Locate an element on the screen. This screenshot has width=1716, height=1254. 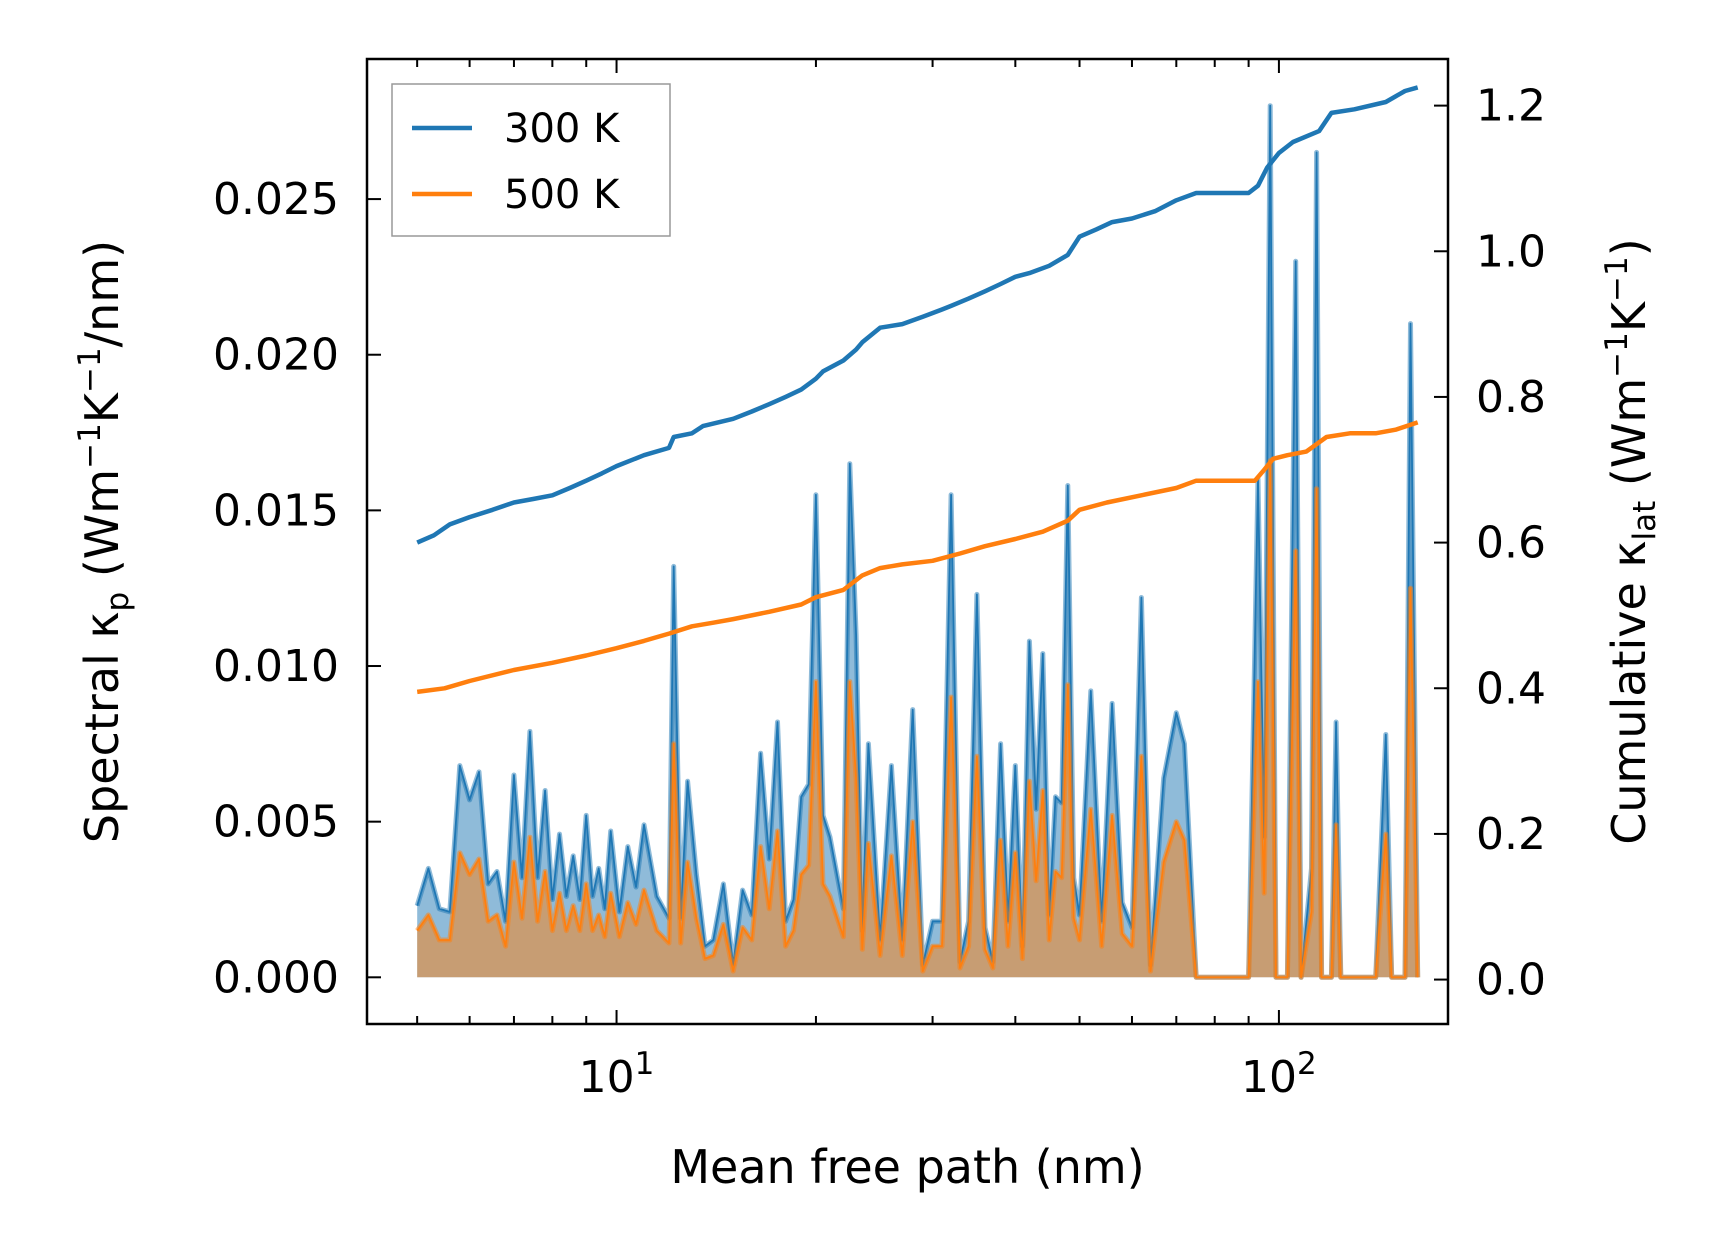
y-right-tick-label: 0.6 is located at coordinates (1511, 543).